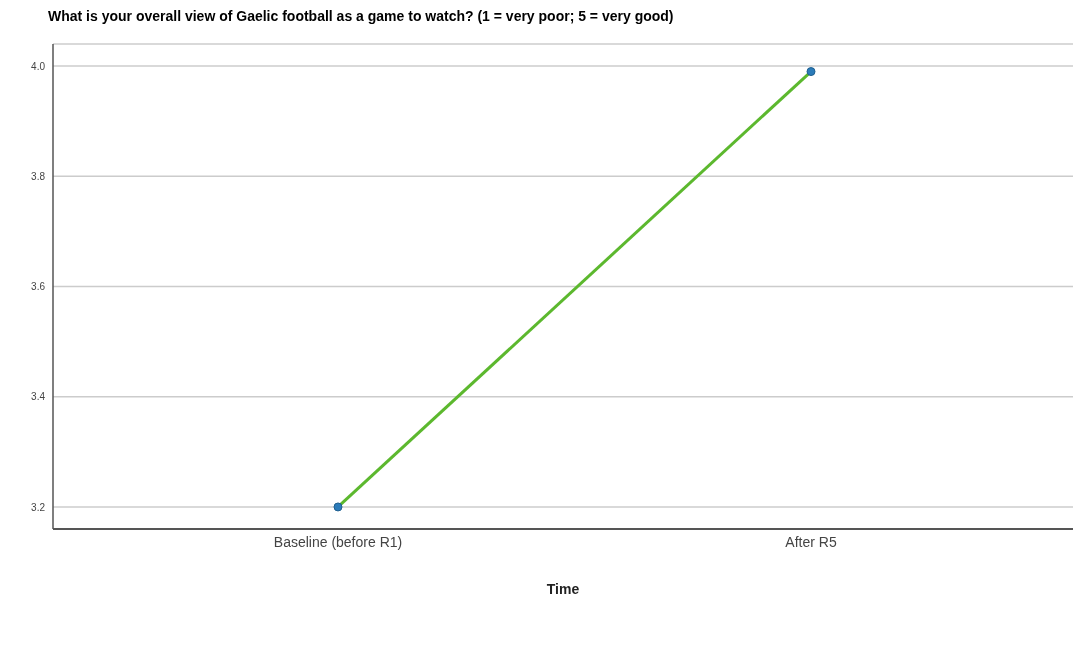  I want to click on y-tick-label: 3.4, so click(38, 397).